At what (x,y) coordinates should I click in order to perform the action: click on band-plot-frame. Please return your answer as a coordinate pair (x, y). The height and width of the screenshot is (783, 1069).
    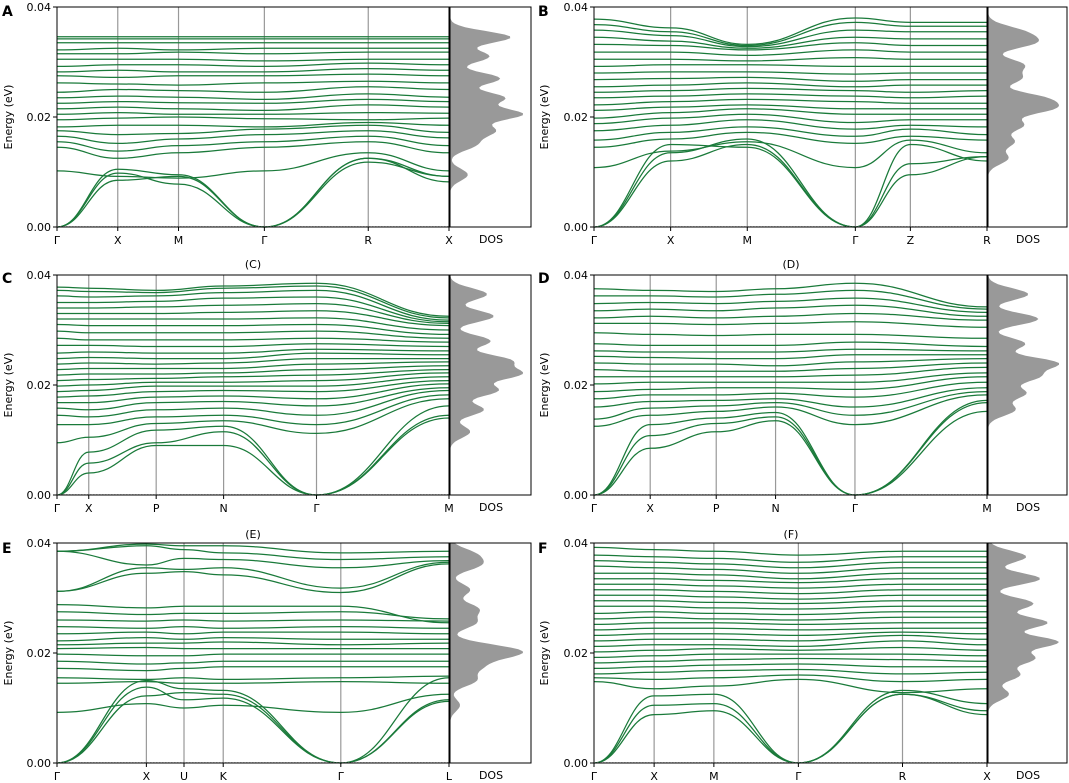
    Looking at the image, I should click on (253, 653).